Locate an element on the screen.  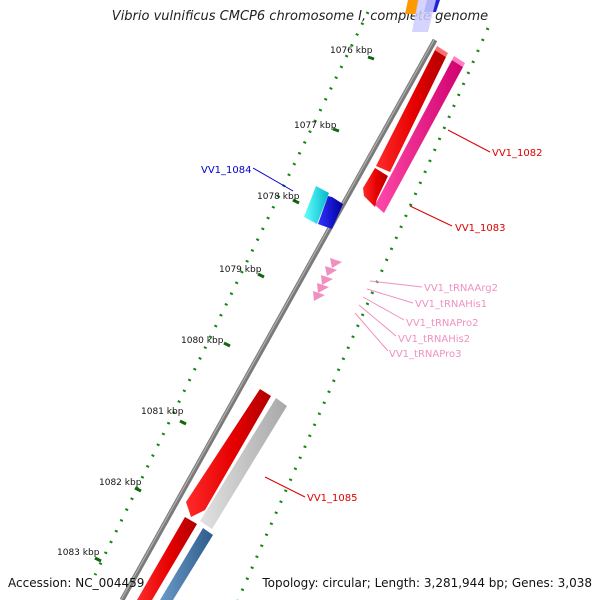
tick-label-1077: 1077 kbp is located at coordinates (315, 126).